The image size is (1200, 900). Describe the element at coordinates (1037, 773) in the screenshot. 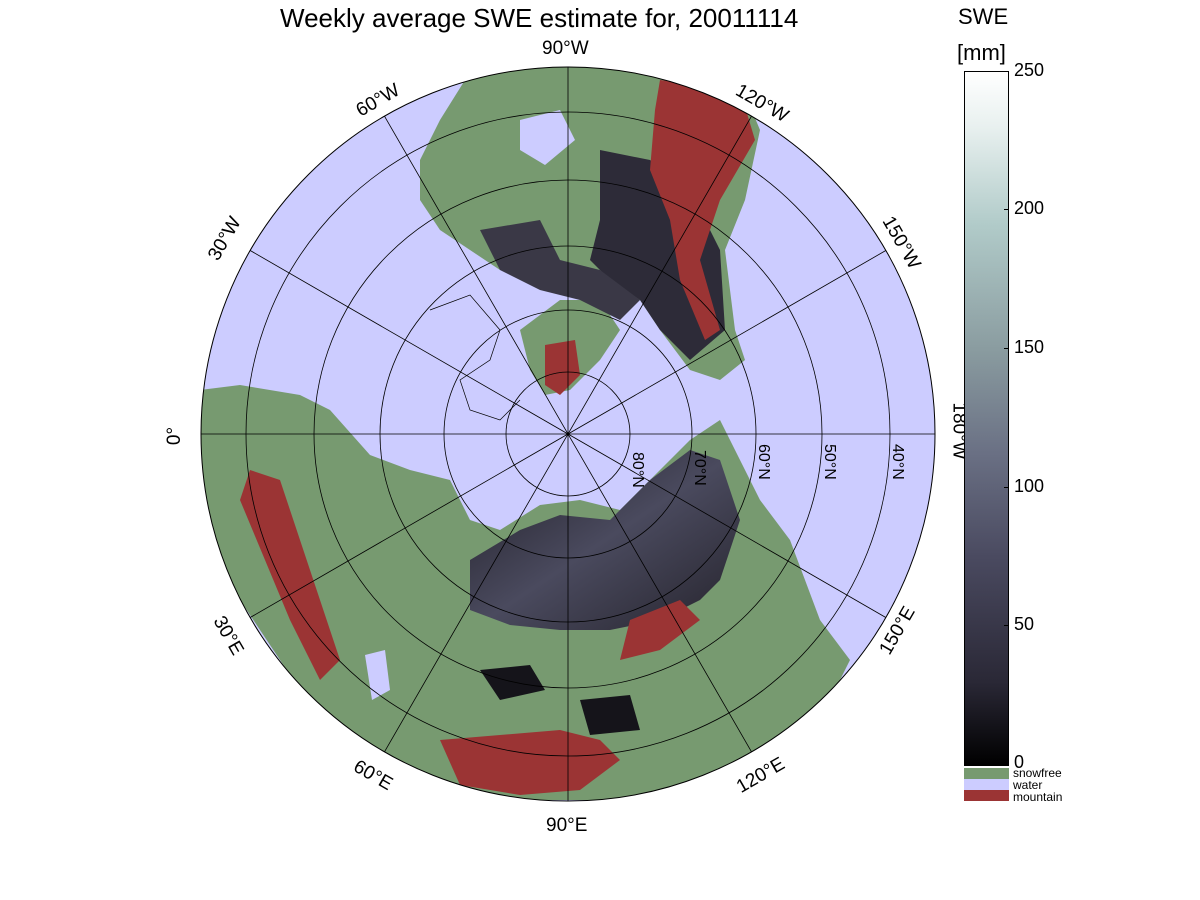

I see `legend-label-snowfree: snowfree` at that location.